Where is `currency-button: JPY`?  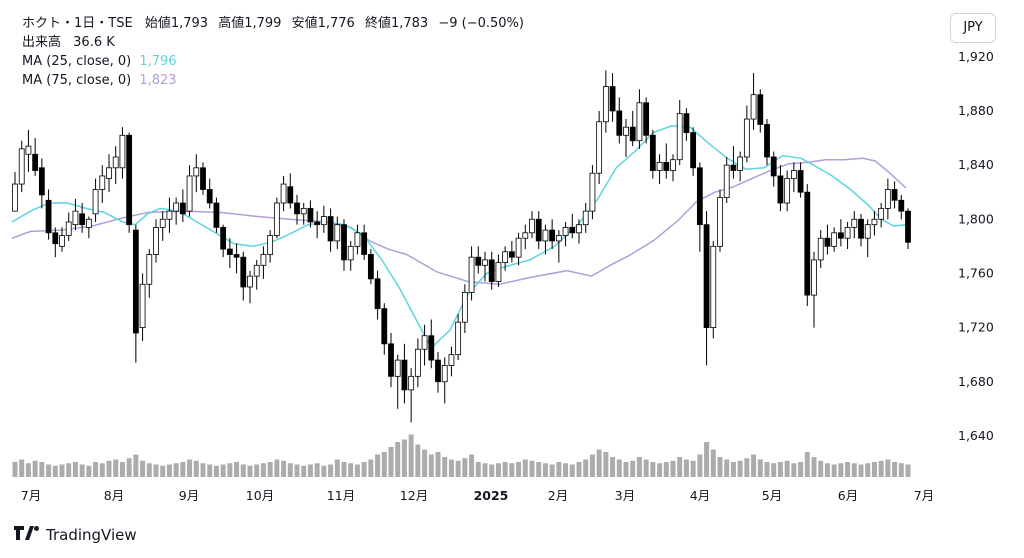 currency-button: JPY is located at coordinates (973, 28).